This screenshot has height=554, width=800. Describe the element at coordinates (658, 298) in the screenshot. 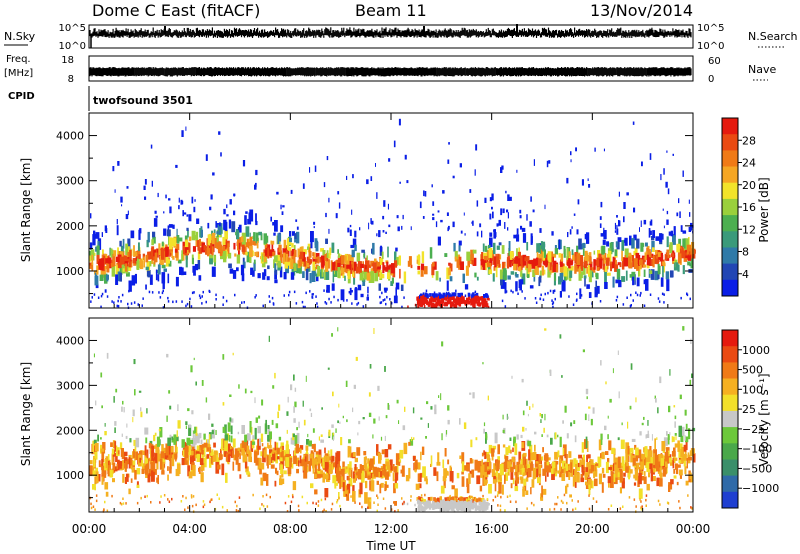

I see `echo-point-1965` at that location.